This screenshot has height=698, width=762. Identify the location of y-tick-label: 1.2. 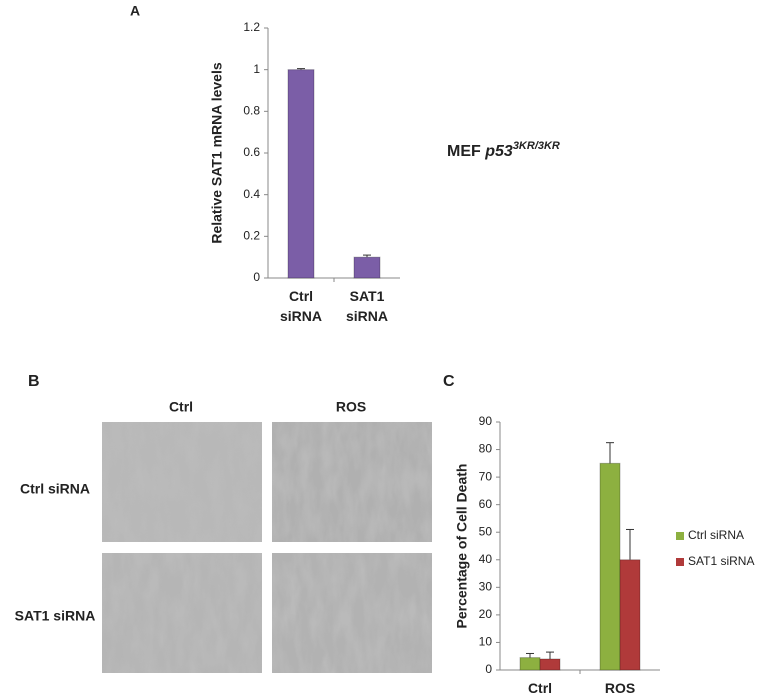
(251, 27).